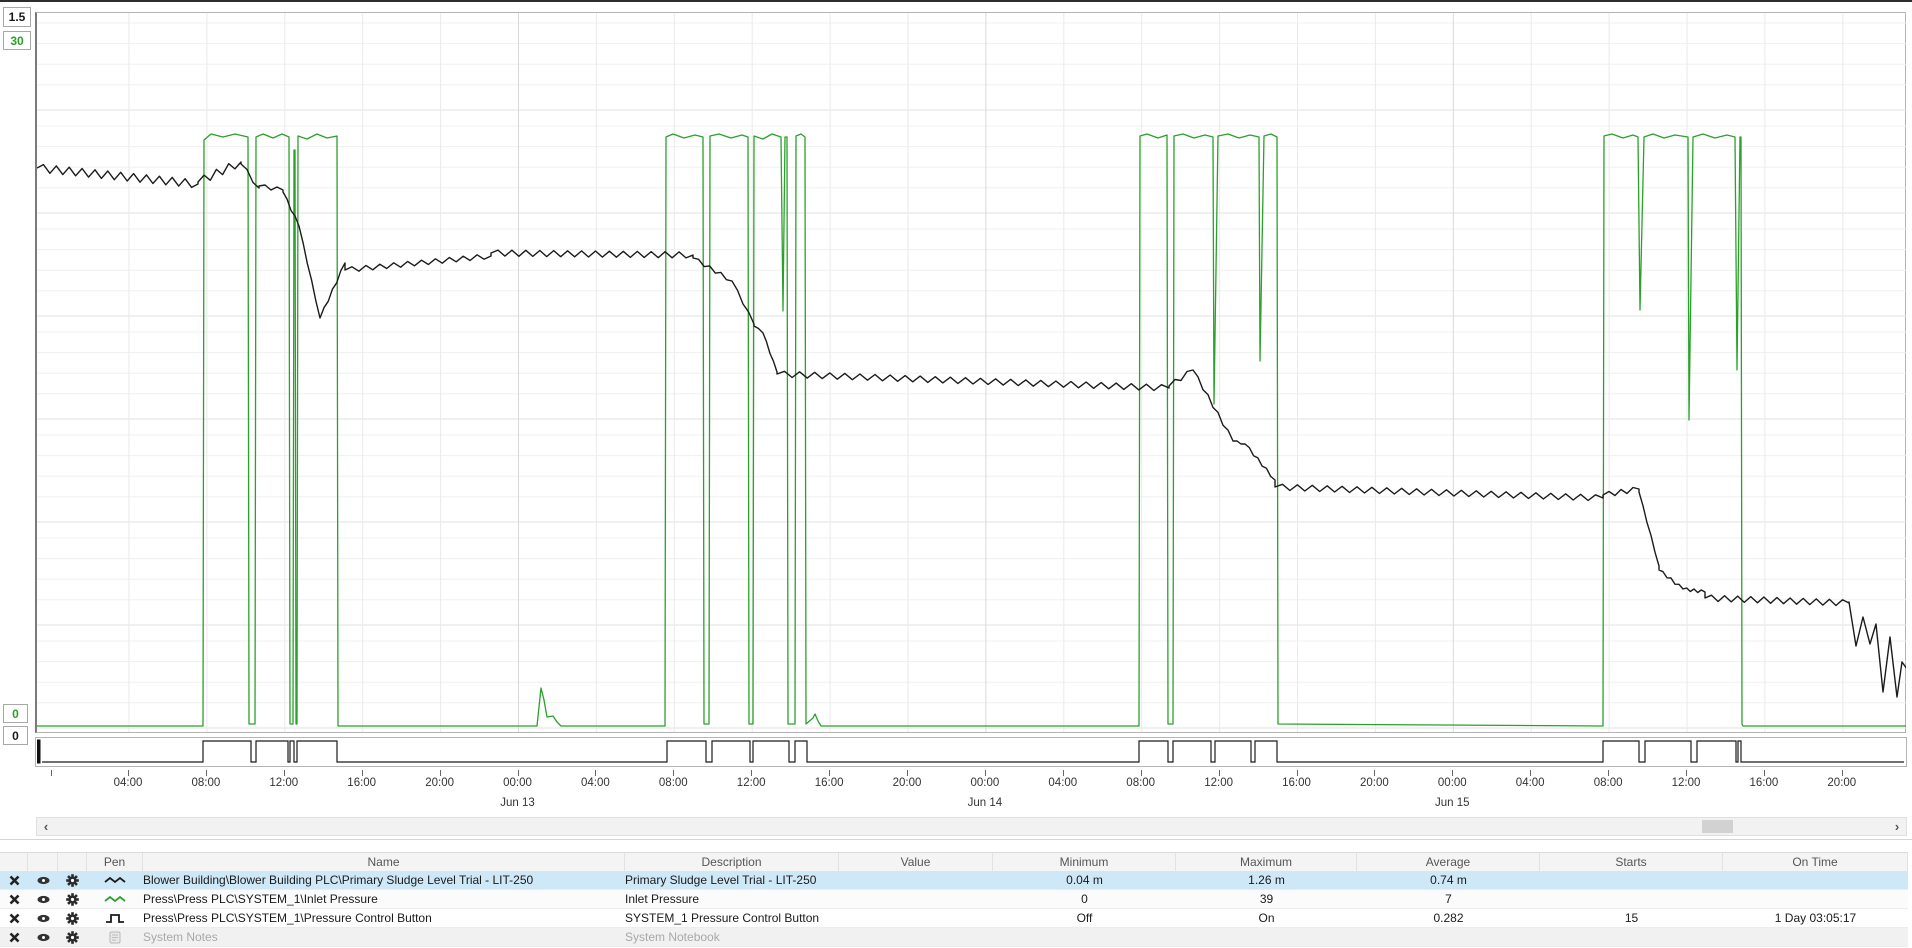  Describe the element at coordinates (15, 713) in the screenshot. I see `scale-min-pressure: 0` at that location.